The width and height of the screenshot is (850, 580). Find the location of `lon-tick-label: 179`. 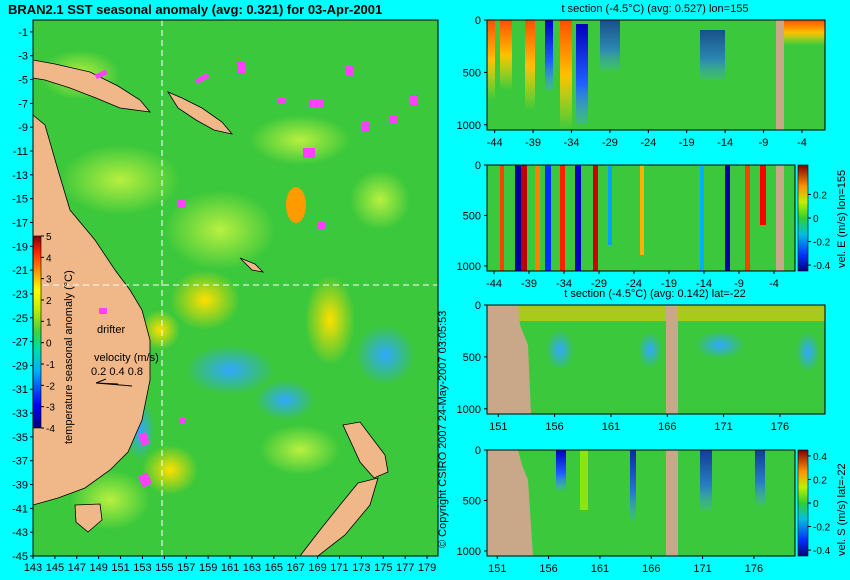

lon-tick-label: 179 is located at coordinates (427, 568).